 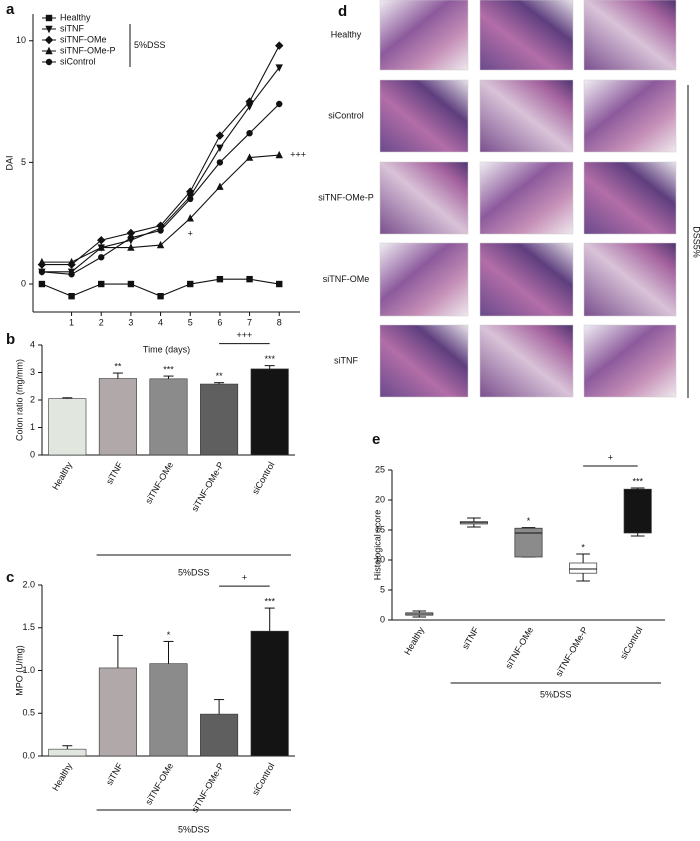 What do you see at coordinates (380, 469) in the screenshot?
I see `y-tick-label: 25` at bounding box center [380, 469].